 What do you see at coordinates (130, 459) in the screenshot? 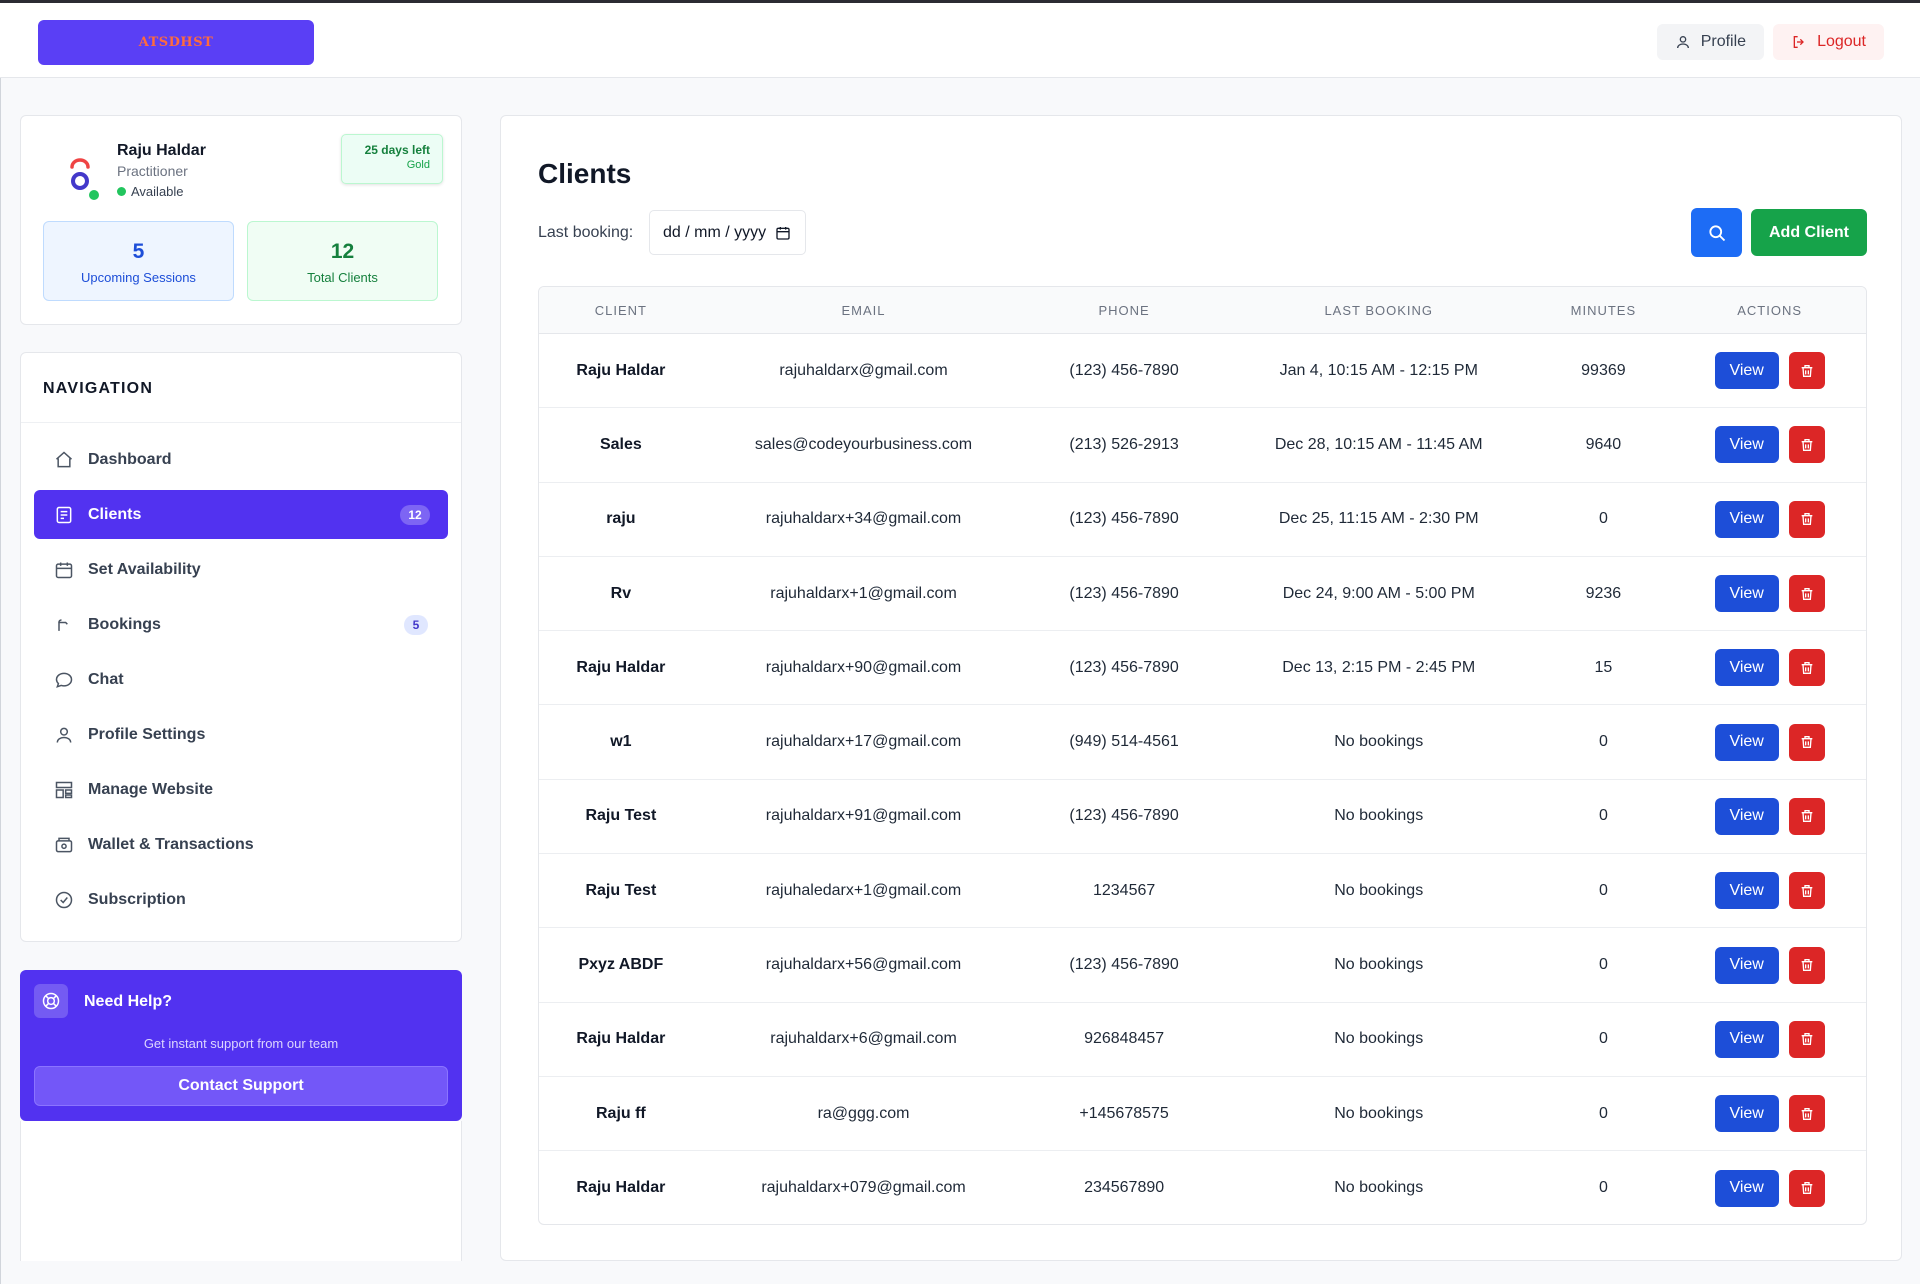
I see `nav-label: Dashboard` at bounding box center [130, 459].